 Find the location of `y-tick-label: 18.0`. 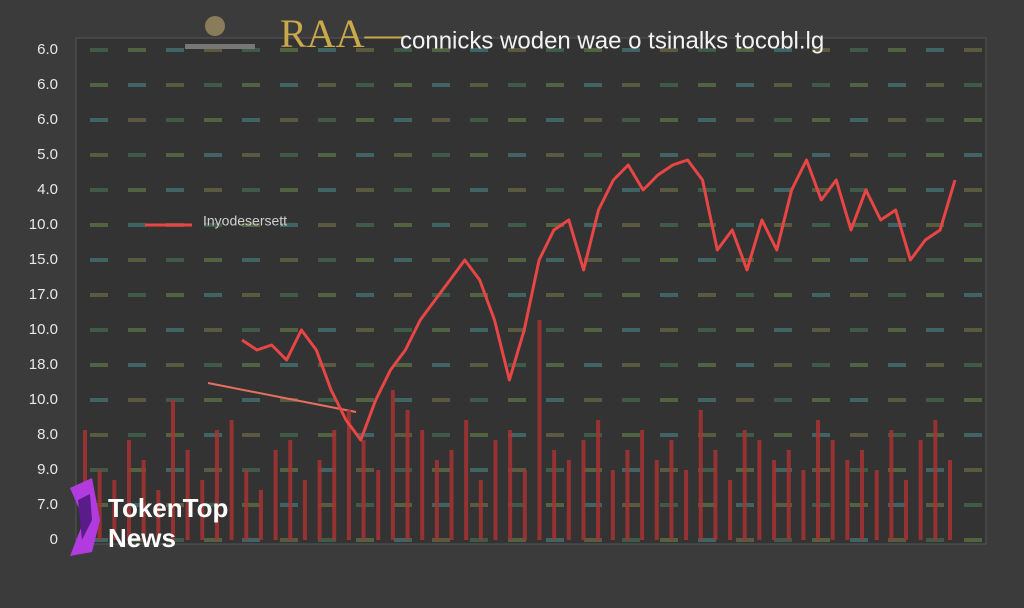

y-tick-label: 18.0 is located at coordinates (43, 364).